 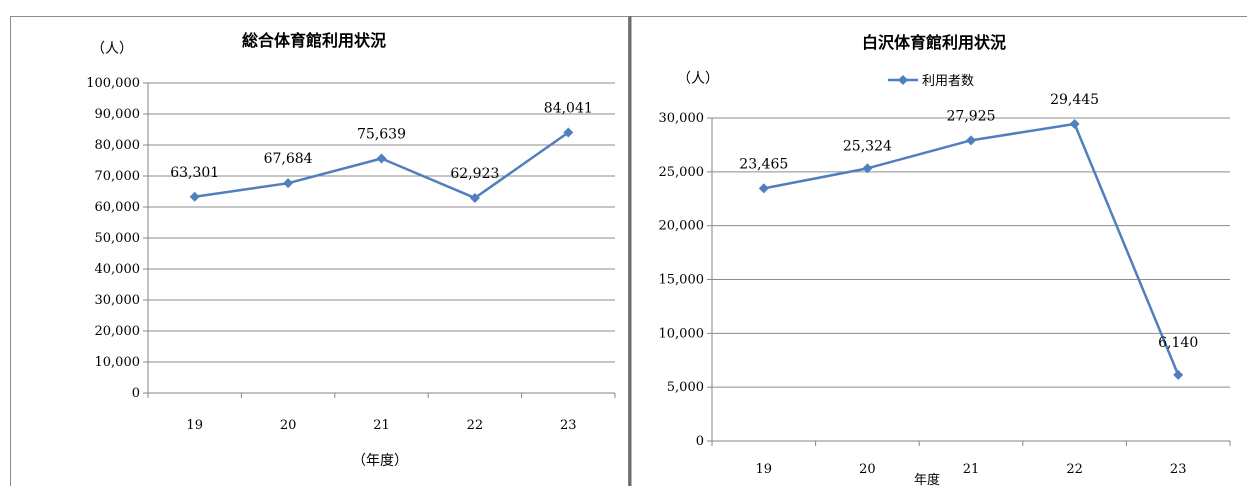 I want to click on data-label: 75,639, so click(x=381, y=135).